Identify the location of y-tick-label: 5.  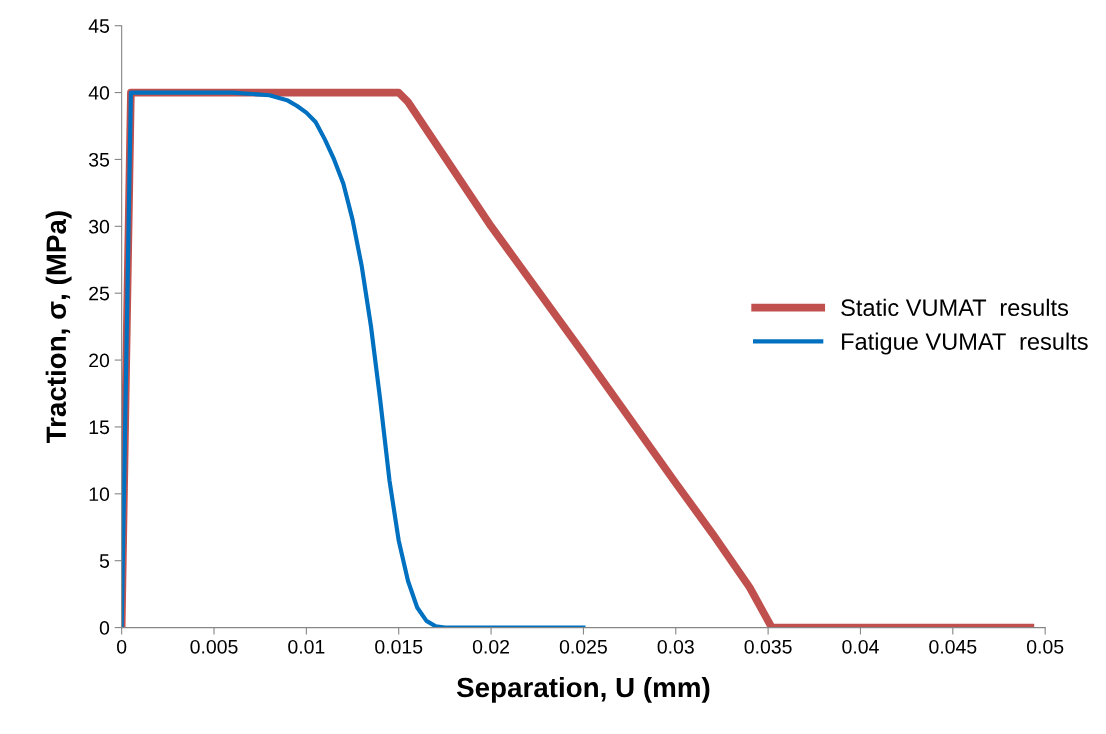
(104, 561).